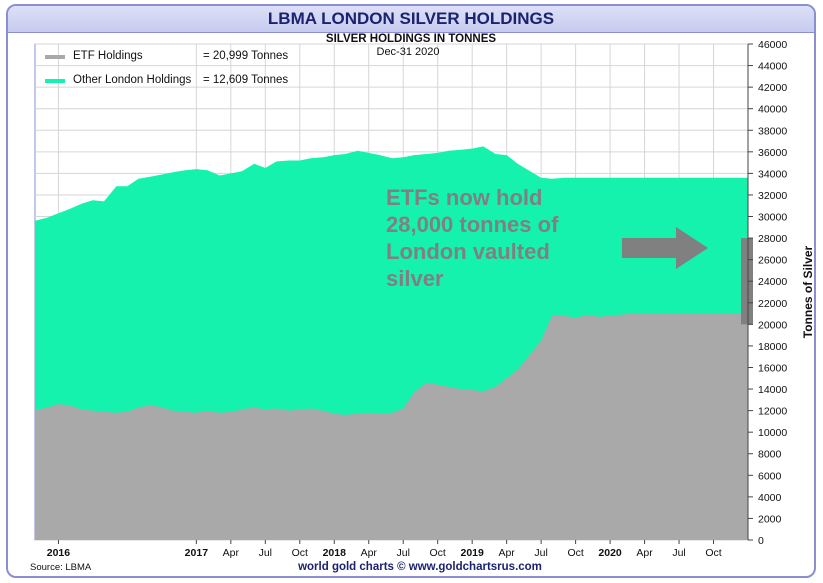 The height and width of the screenshot is (583, 823). Describe the element at coordinates (772, 45) in the screenshot. I see `y-tick-label: 46000` at that location.